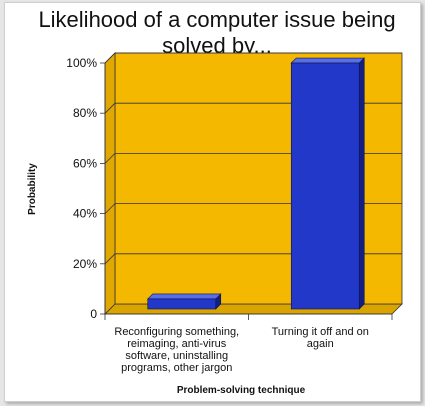 The image size is (425, 406). Describe the element at coordinates (177, 344) in the screenshot. I see `x-category-label: reimaging, anti-virus` at that location.